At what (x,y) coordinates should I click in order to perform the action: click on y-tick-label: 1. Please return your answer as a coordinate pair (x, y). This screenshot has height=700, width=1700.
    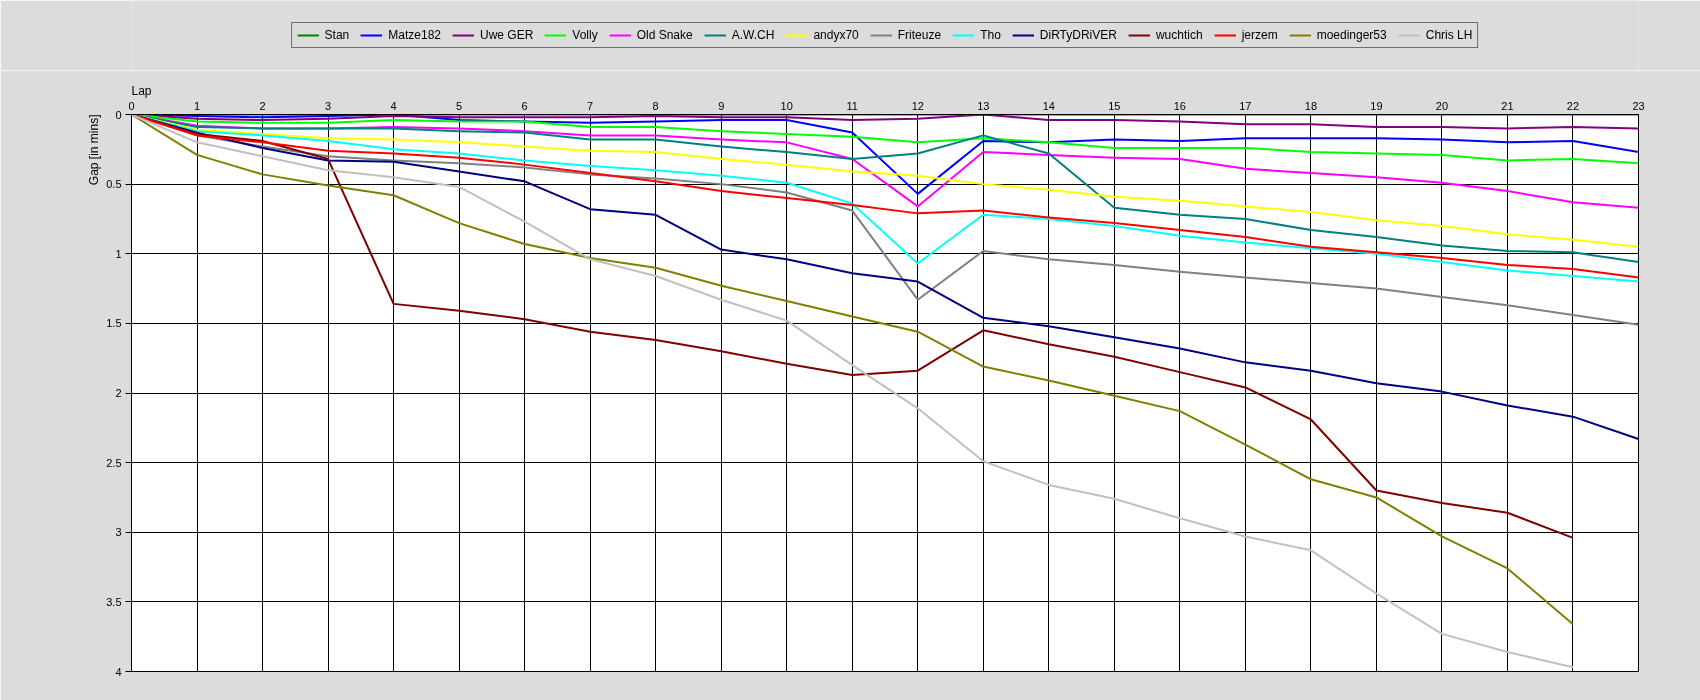
    Looking at the image, I should click on (118, 253).